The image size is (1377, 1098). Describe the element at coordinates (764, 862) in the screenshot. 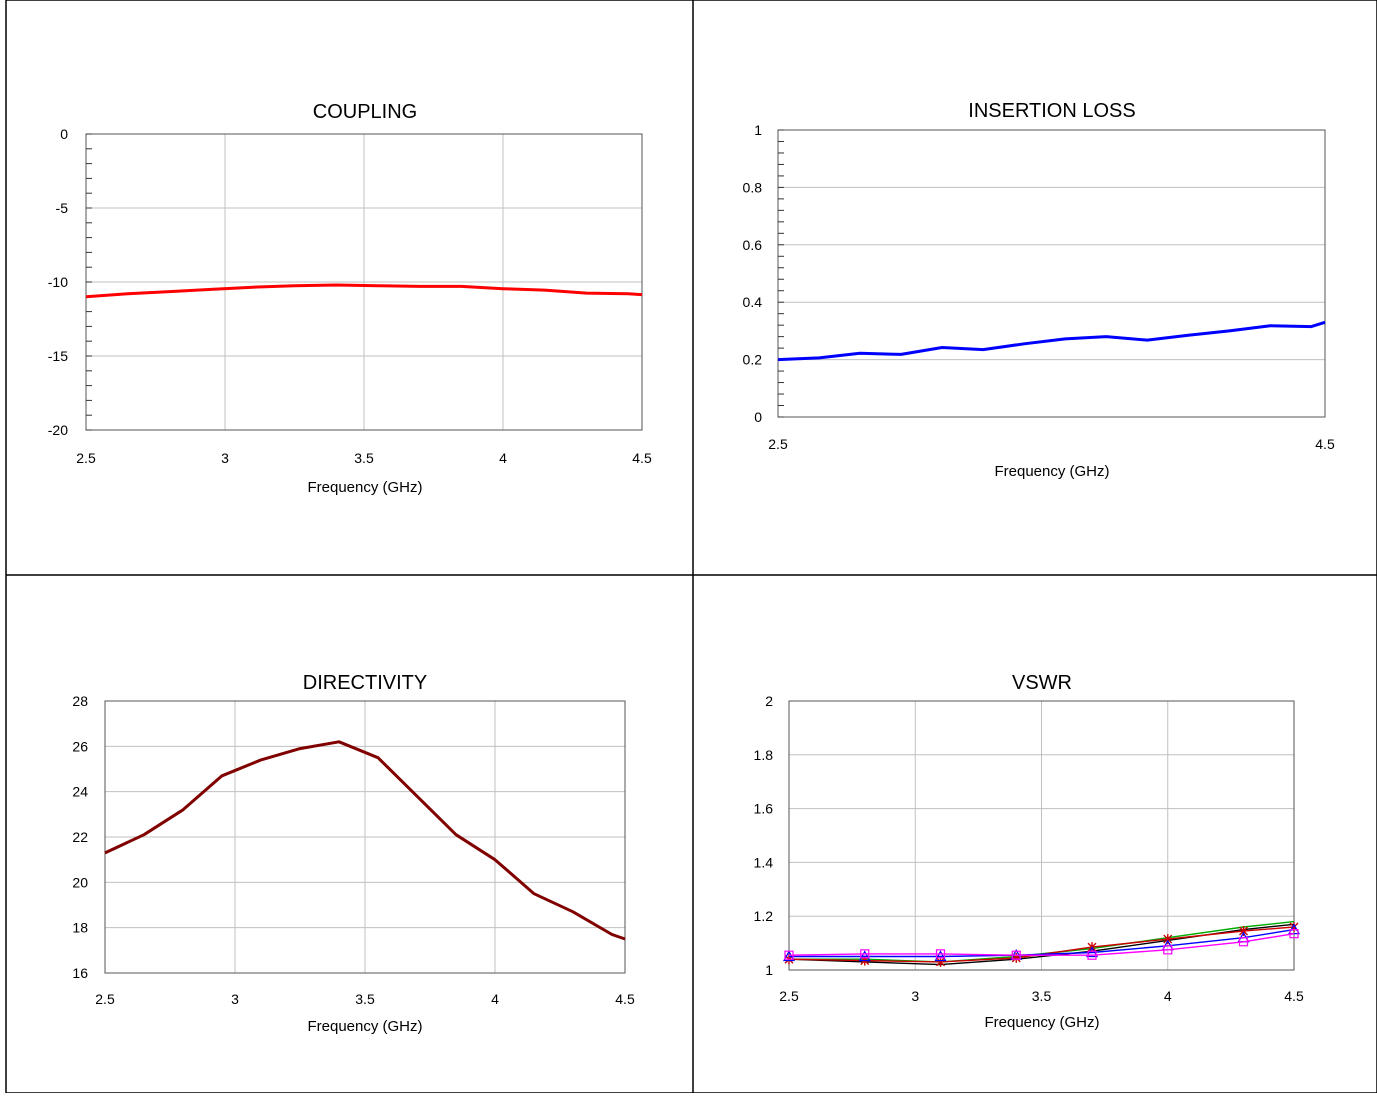

I see `vswr-y-tick-label: 1.4` at that location.